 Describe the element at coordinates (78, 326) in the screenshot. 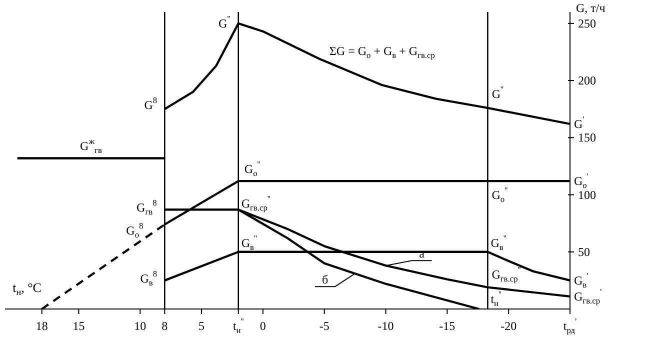

I see `x-tick-label: 15` at that location.